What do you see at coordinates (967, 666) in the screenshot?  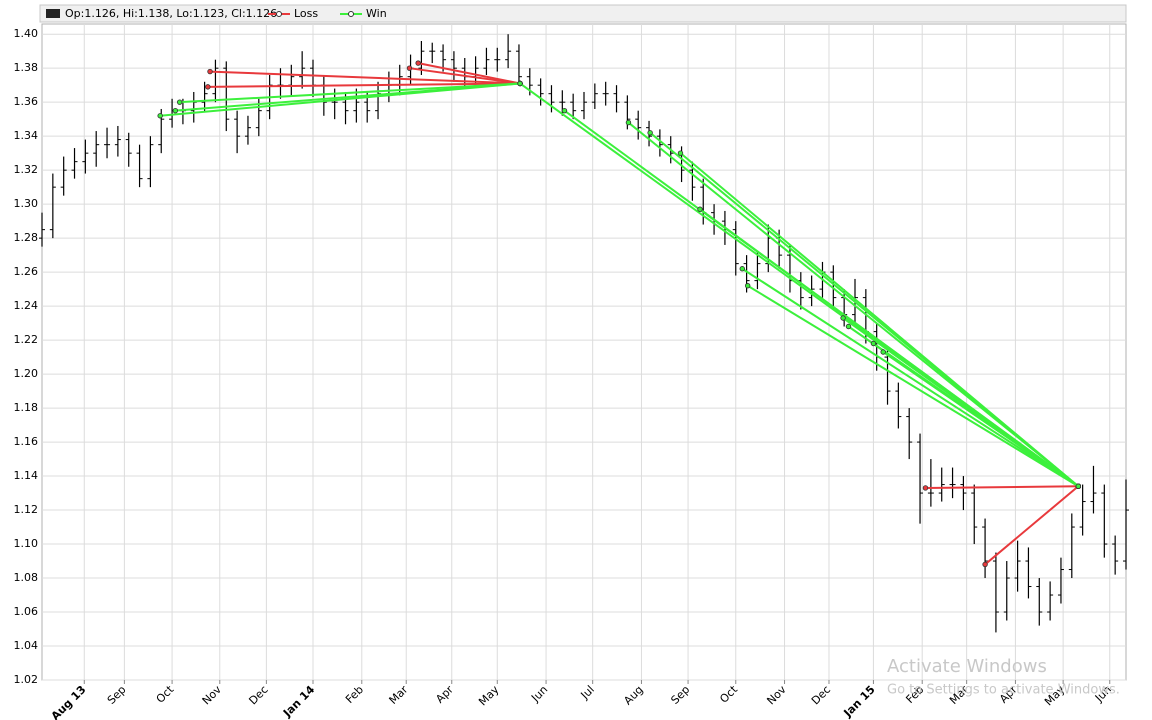 I see `watermark-title: Activate Windows` at bounding box center [967, 666].